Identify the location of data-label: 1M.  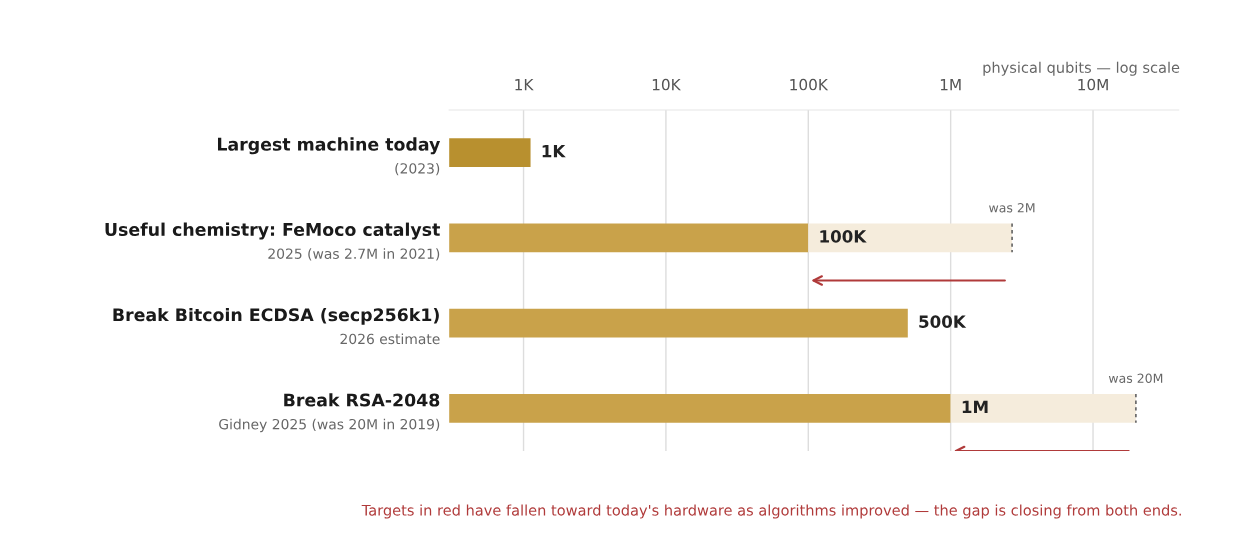
(975, 406).